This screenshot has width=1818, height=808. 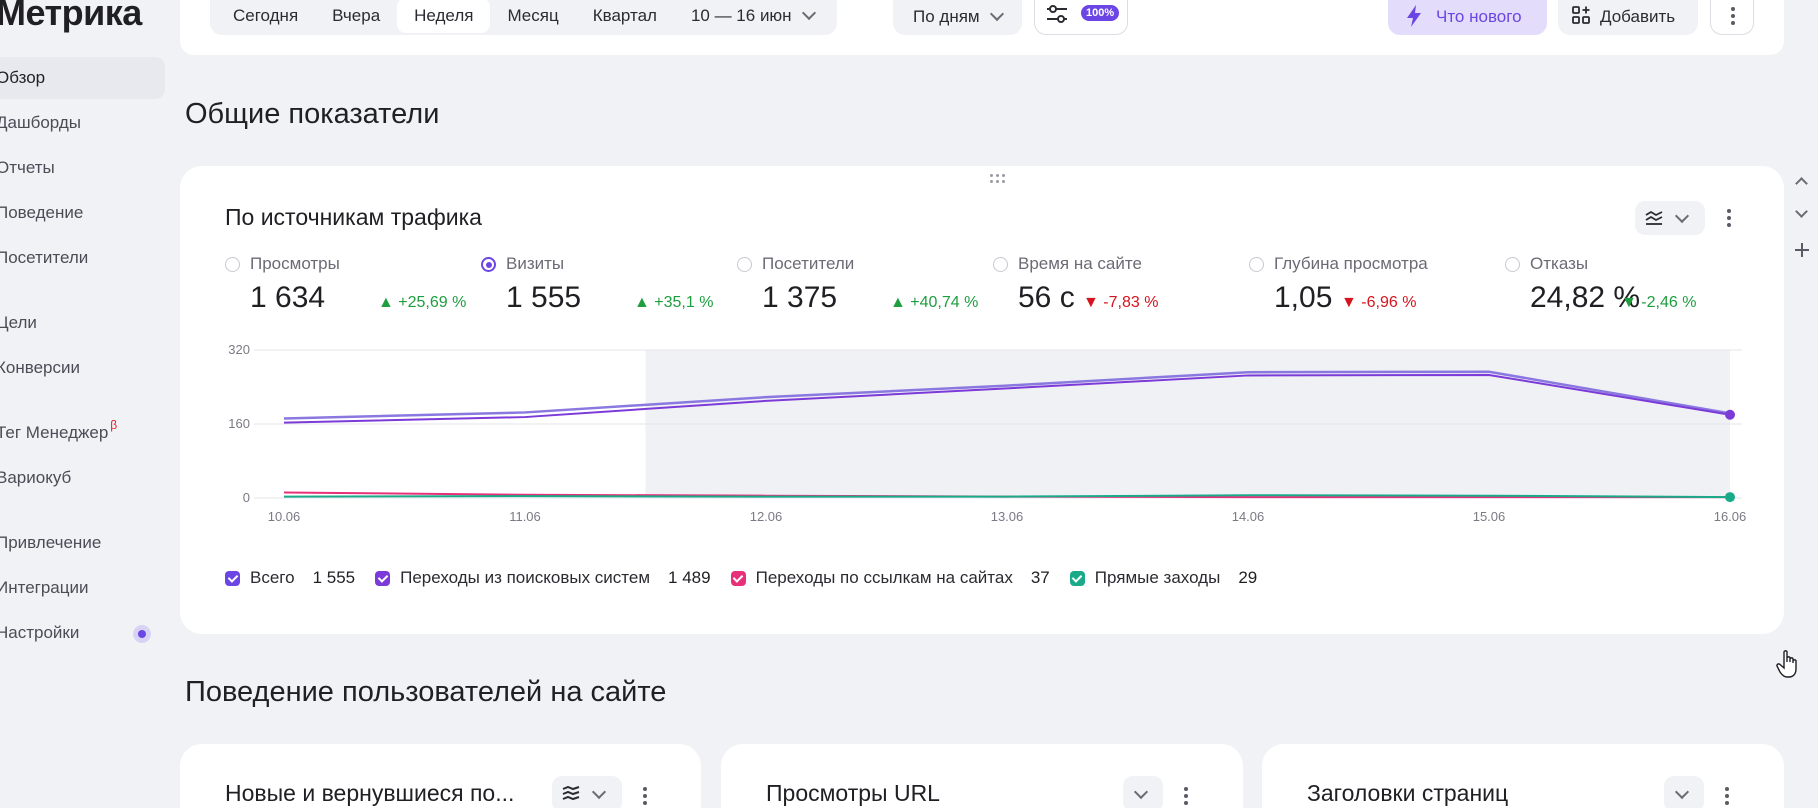 What do you see at coordinates (82, 78) in the screenshot?
I see `sidebar-item-overview: Обзор` at bounding box center [82, 78].